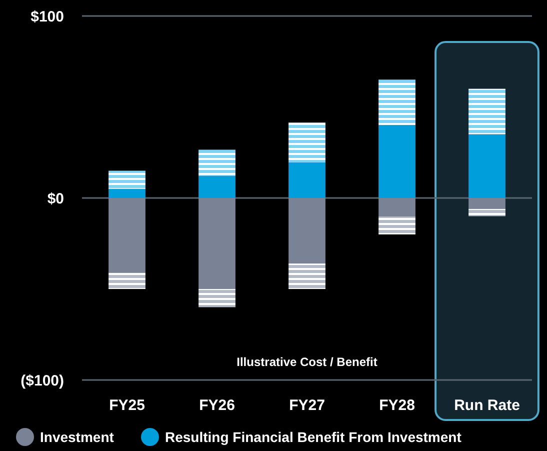 This screenshot has width=547, height=451. What do you see at coordinates (217, 405) in the screenshot?
I see `x-tick-label: FY26` at bounding box center [217, 405].